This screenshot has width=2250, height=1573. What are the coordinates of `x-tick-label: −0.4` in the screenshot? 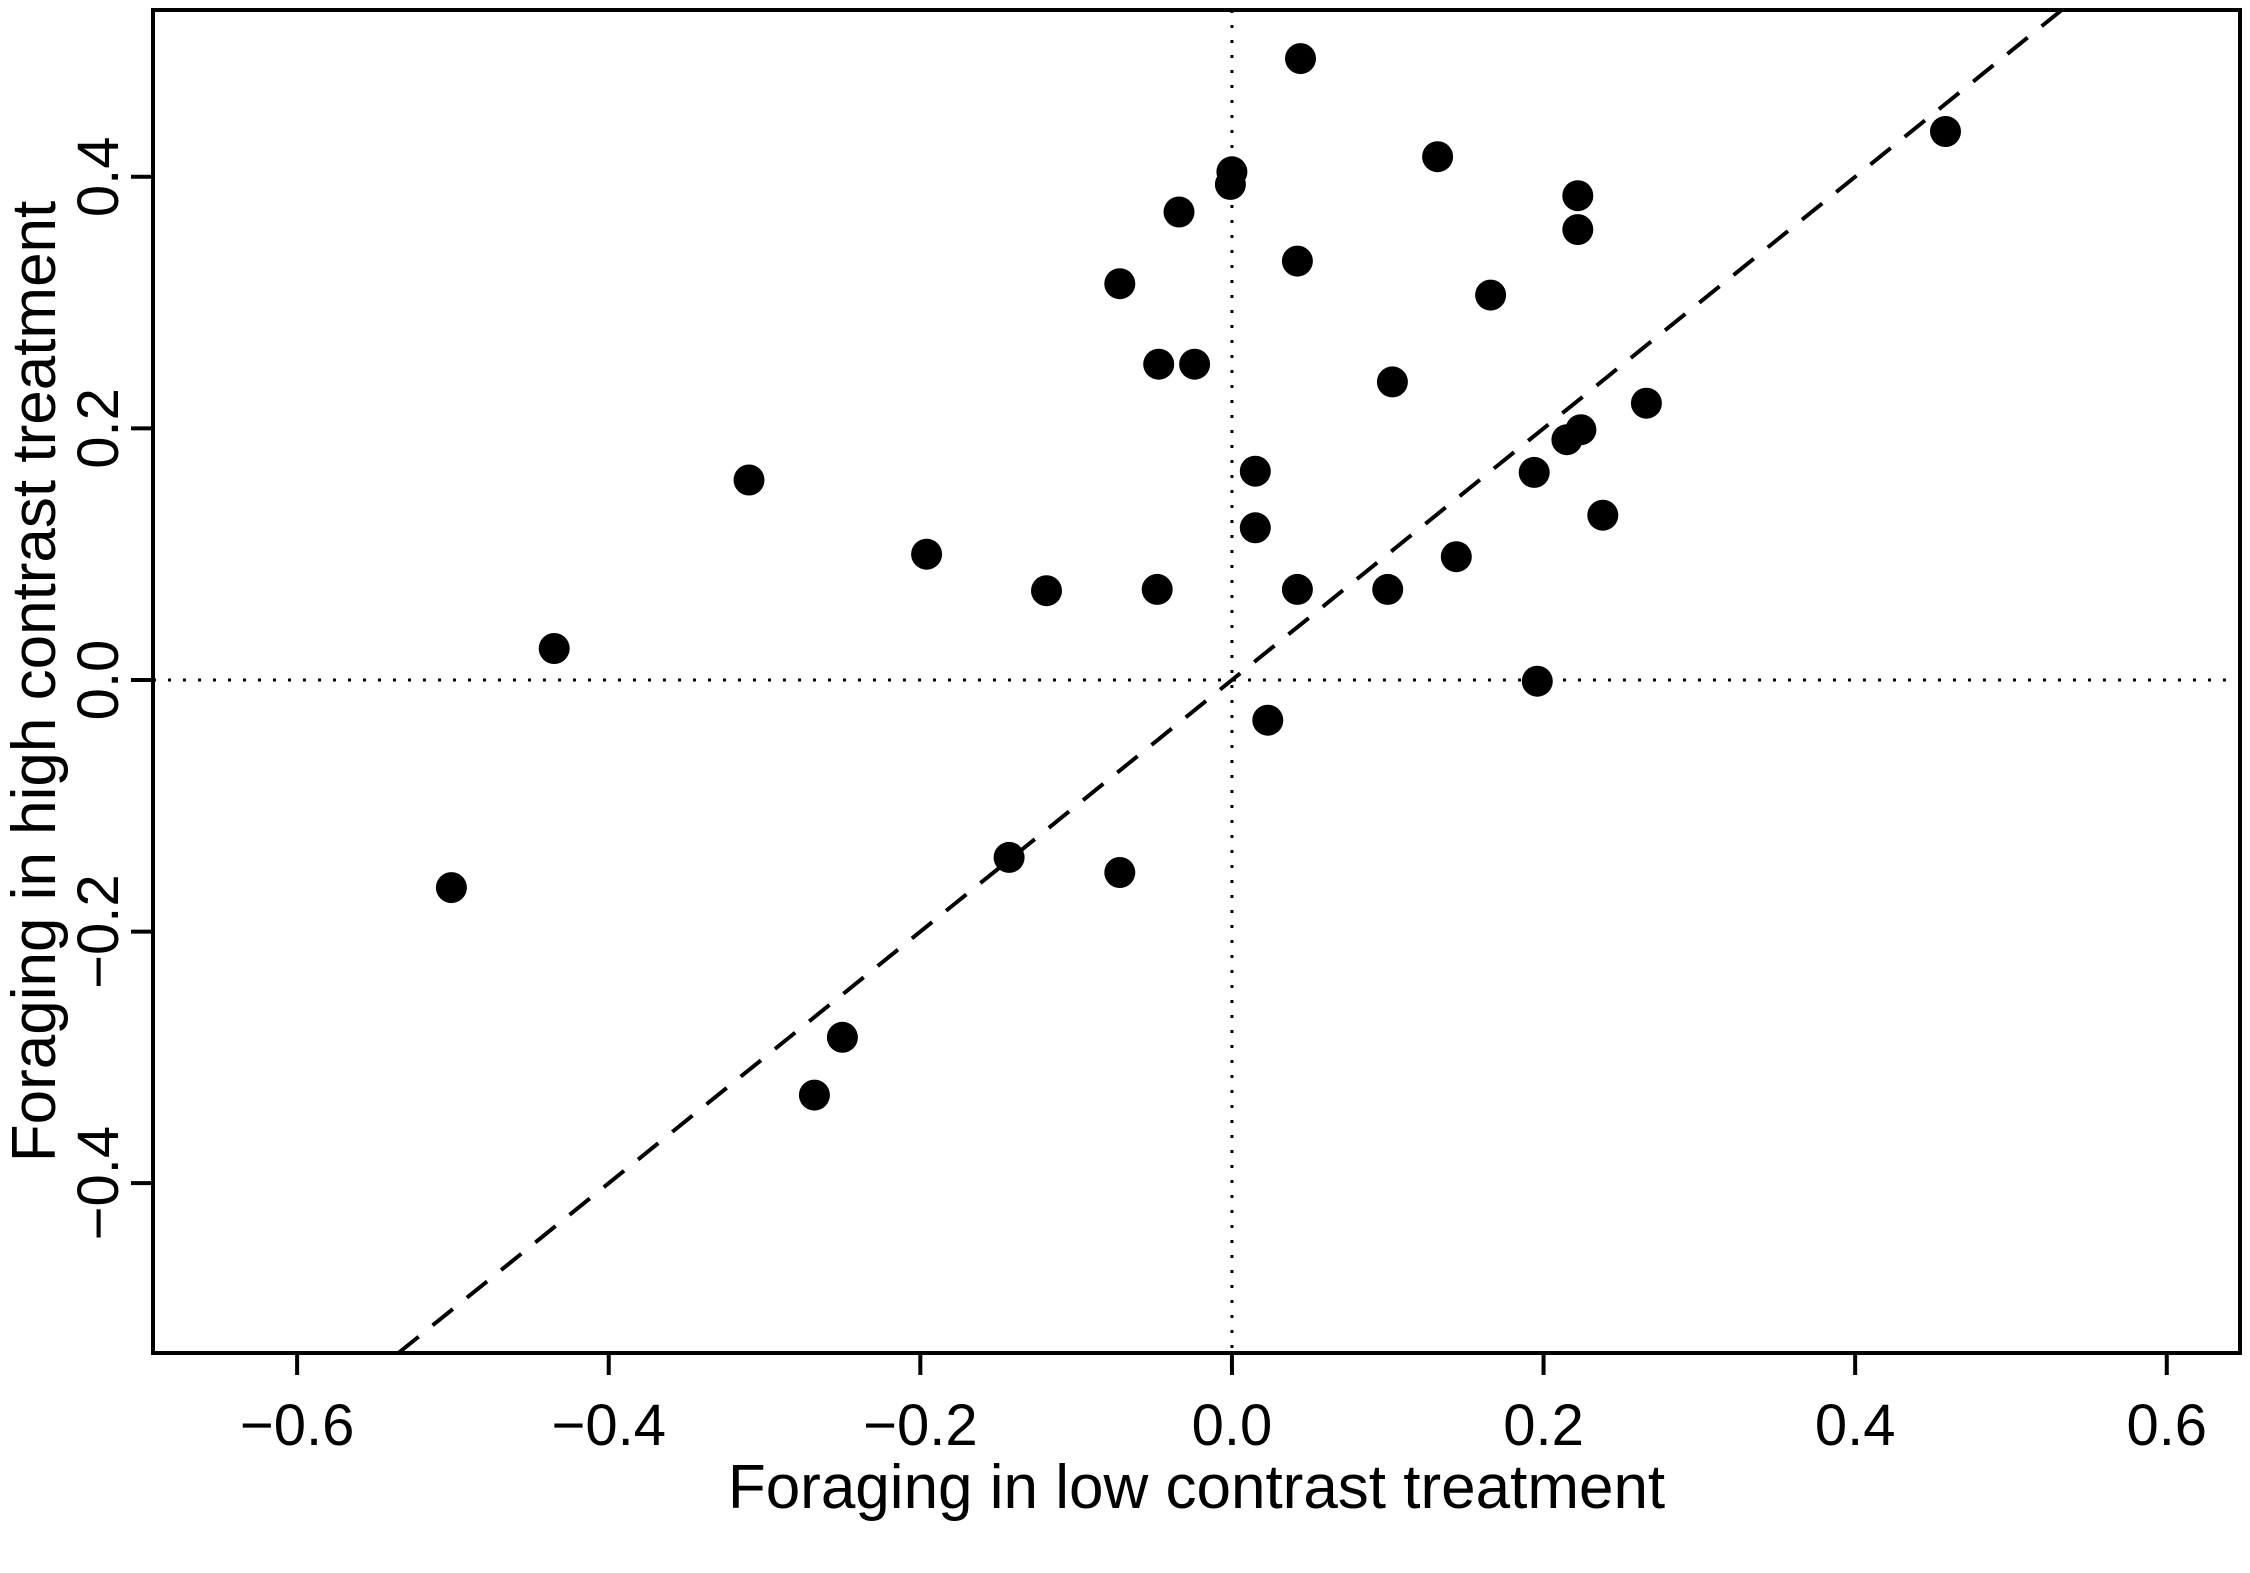 It's located at (608, 1425).